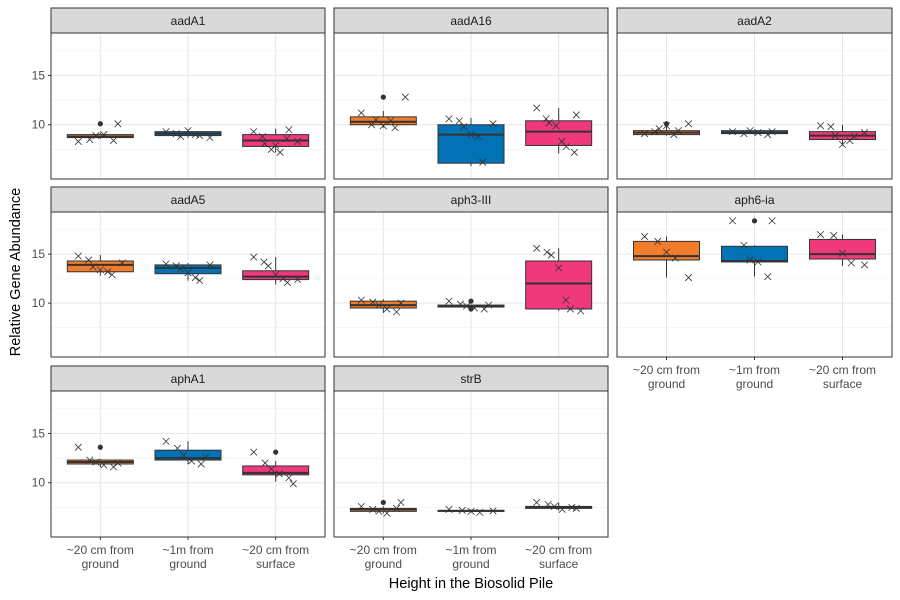 The image size is (900, 600). I want to click on facet-panel-aadA2: aadA2, so click(754, 93).